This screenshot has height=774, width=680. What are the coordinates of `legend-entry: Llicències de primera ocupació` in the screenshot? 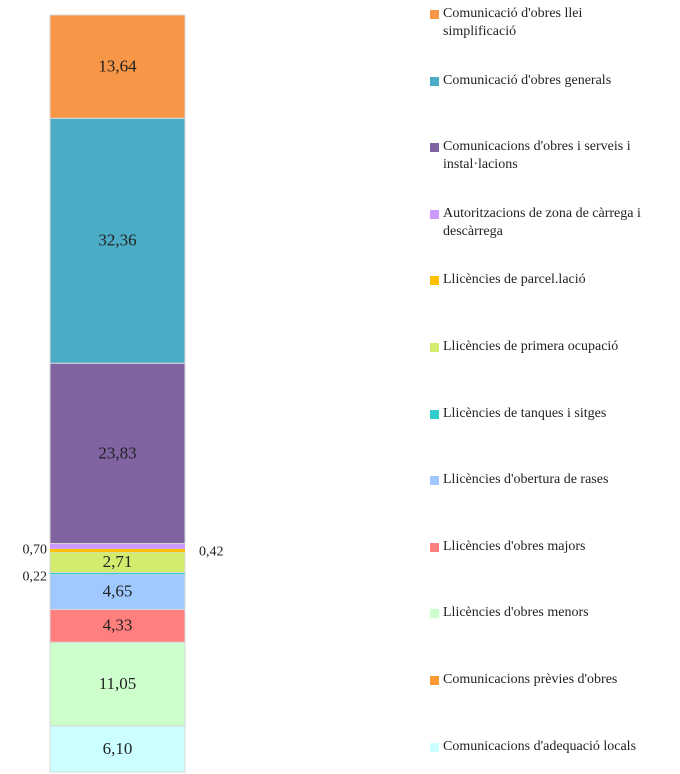 It's located at (542, 347).